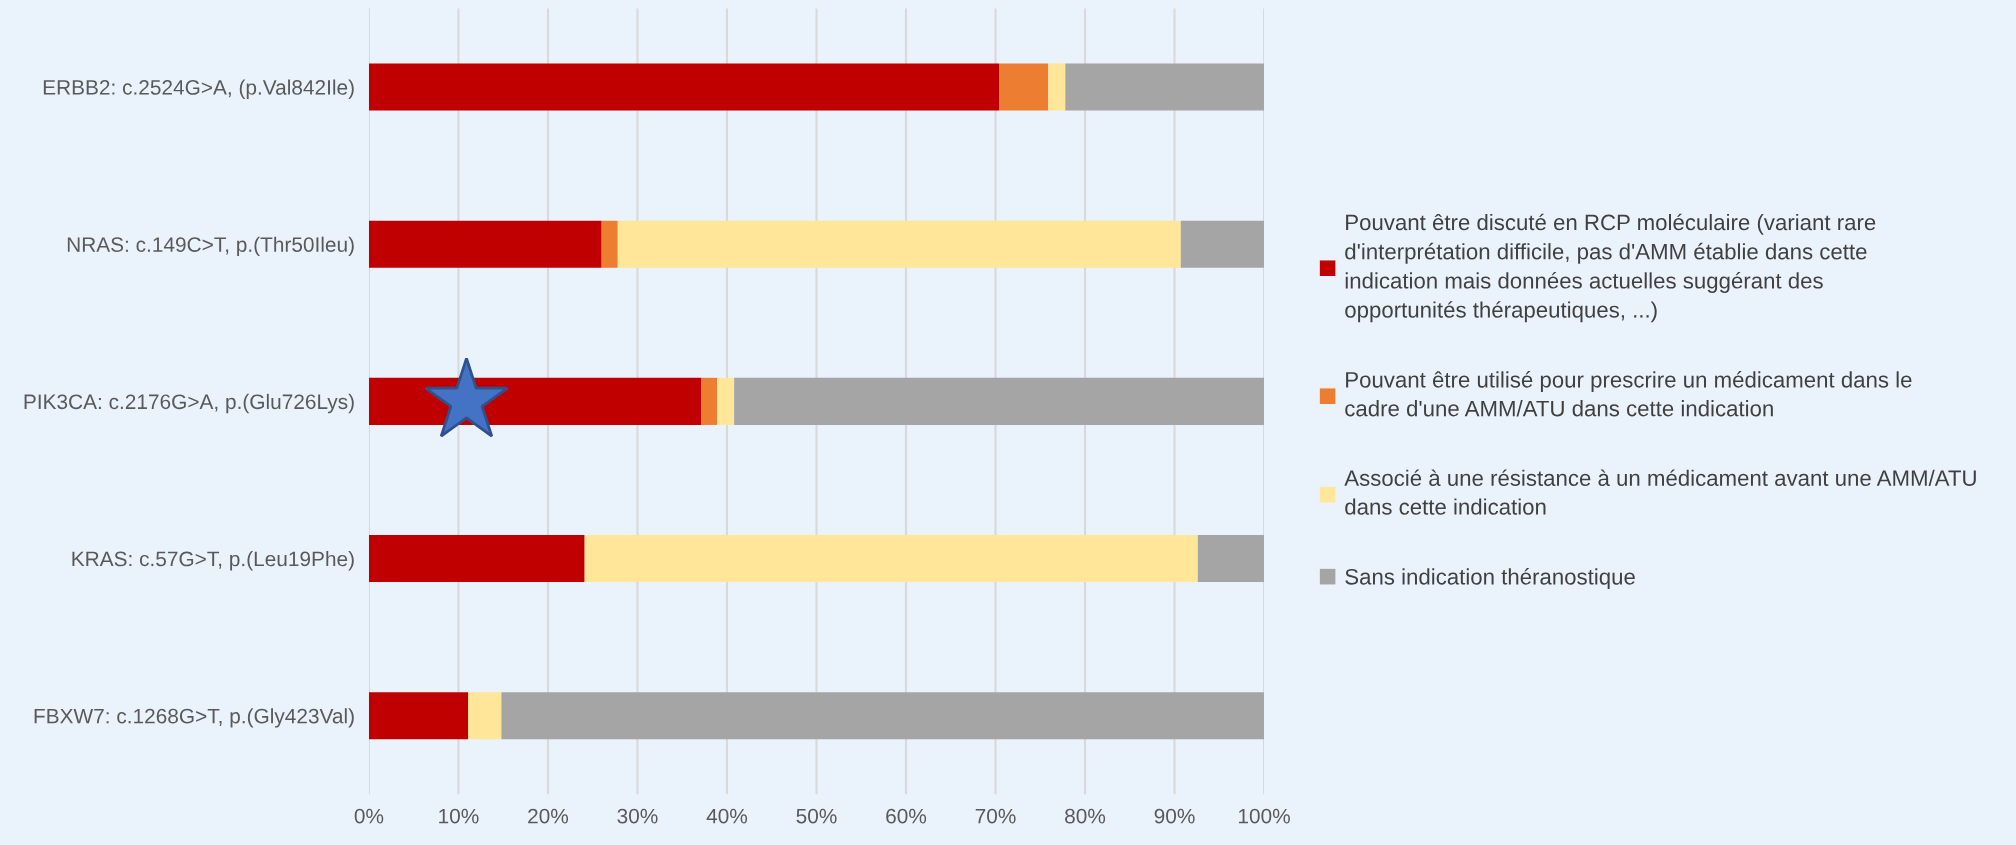 The width and height of the screenshot is (2016, 845). What do you see at coordinates (1628, 394) in the screenshot?
I see `legend-label: Pouvant être utilisé pour prescrire un médicament dans le cadre d'une AMM/ATU dans cette indication` at bounding box center [1628, 394].